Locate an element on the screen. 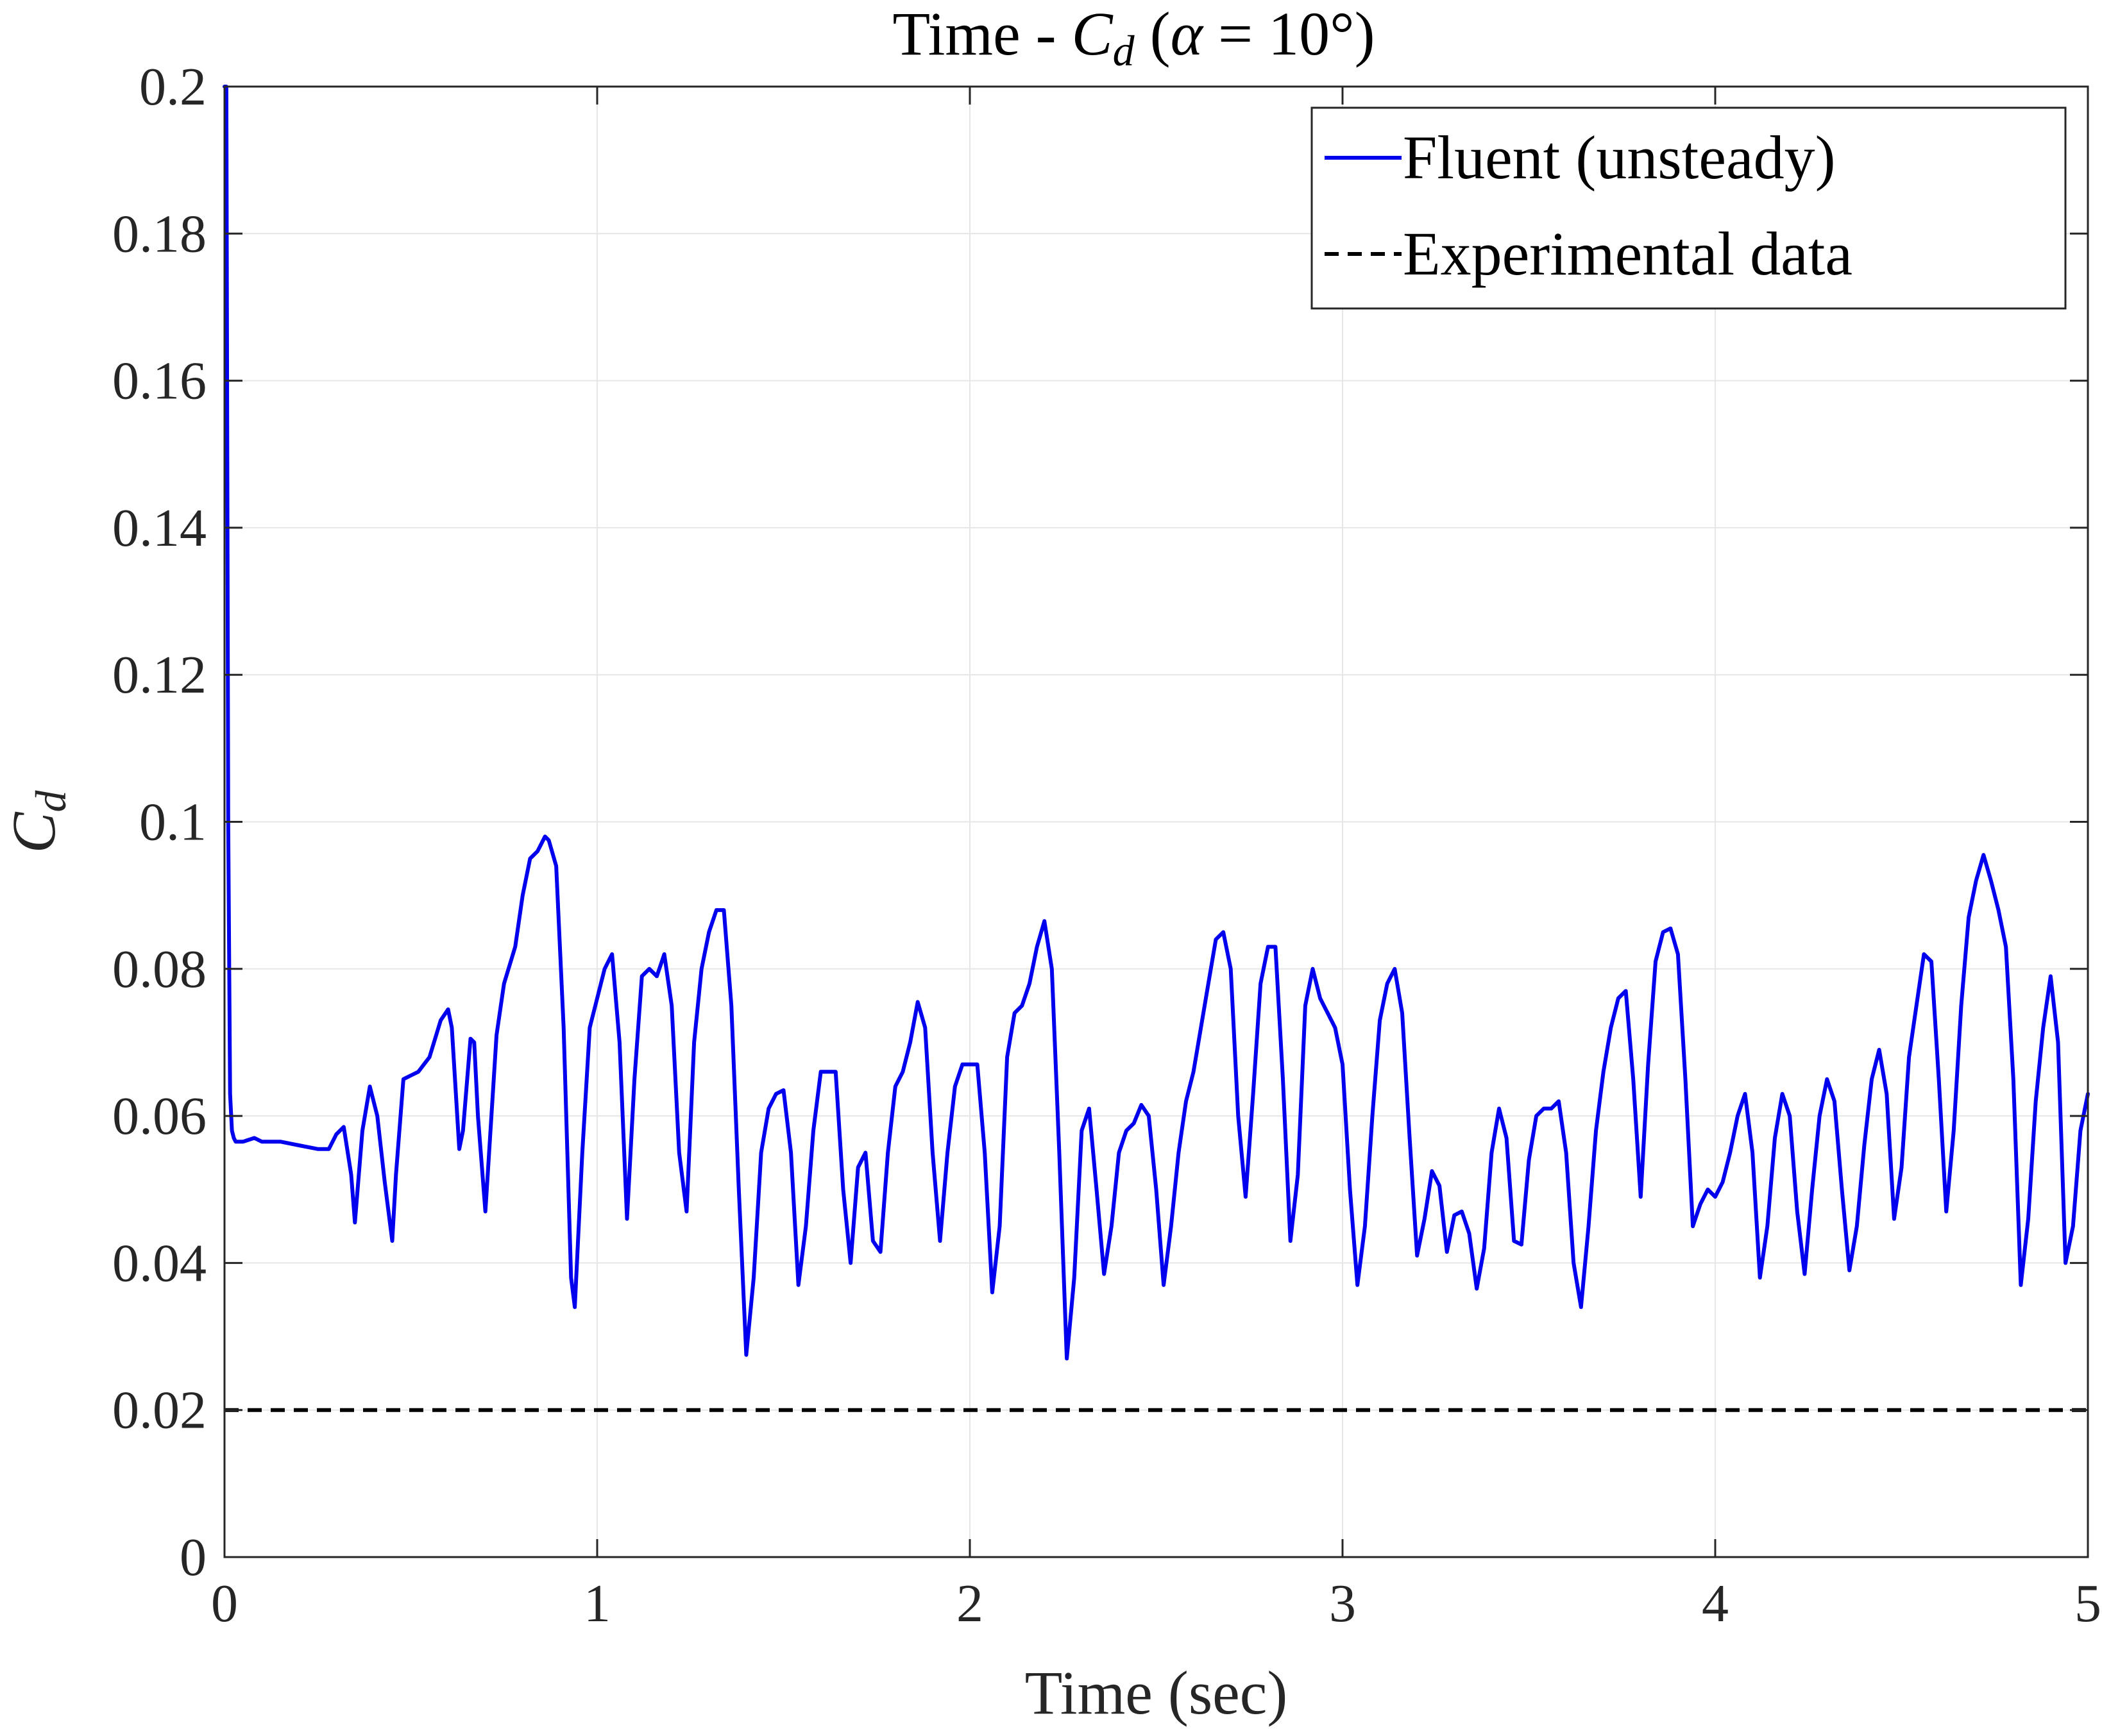  x-tick-label: 4 is located at coordinates (1715, 1603).